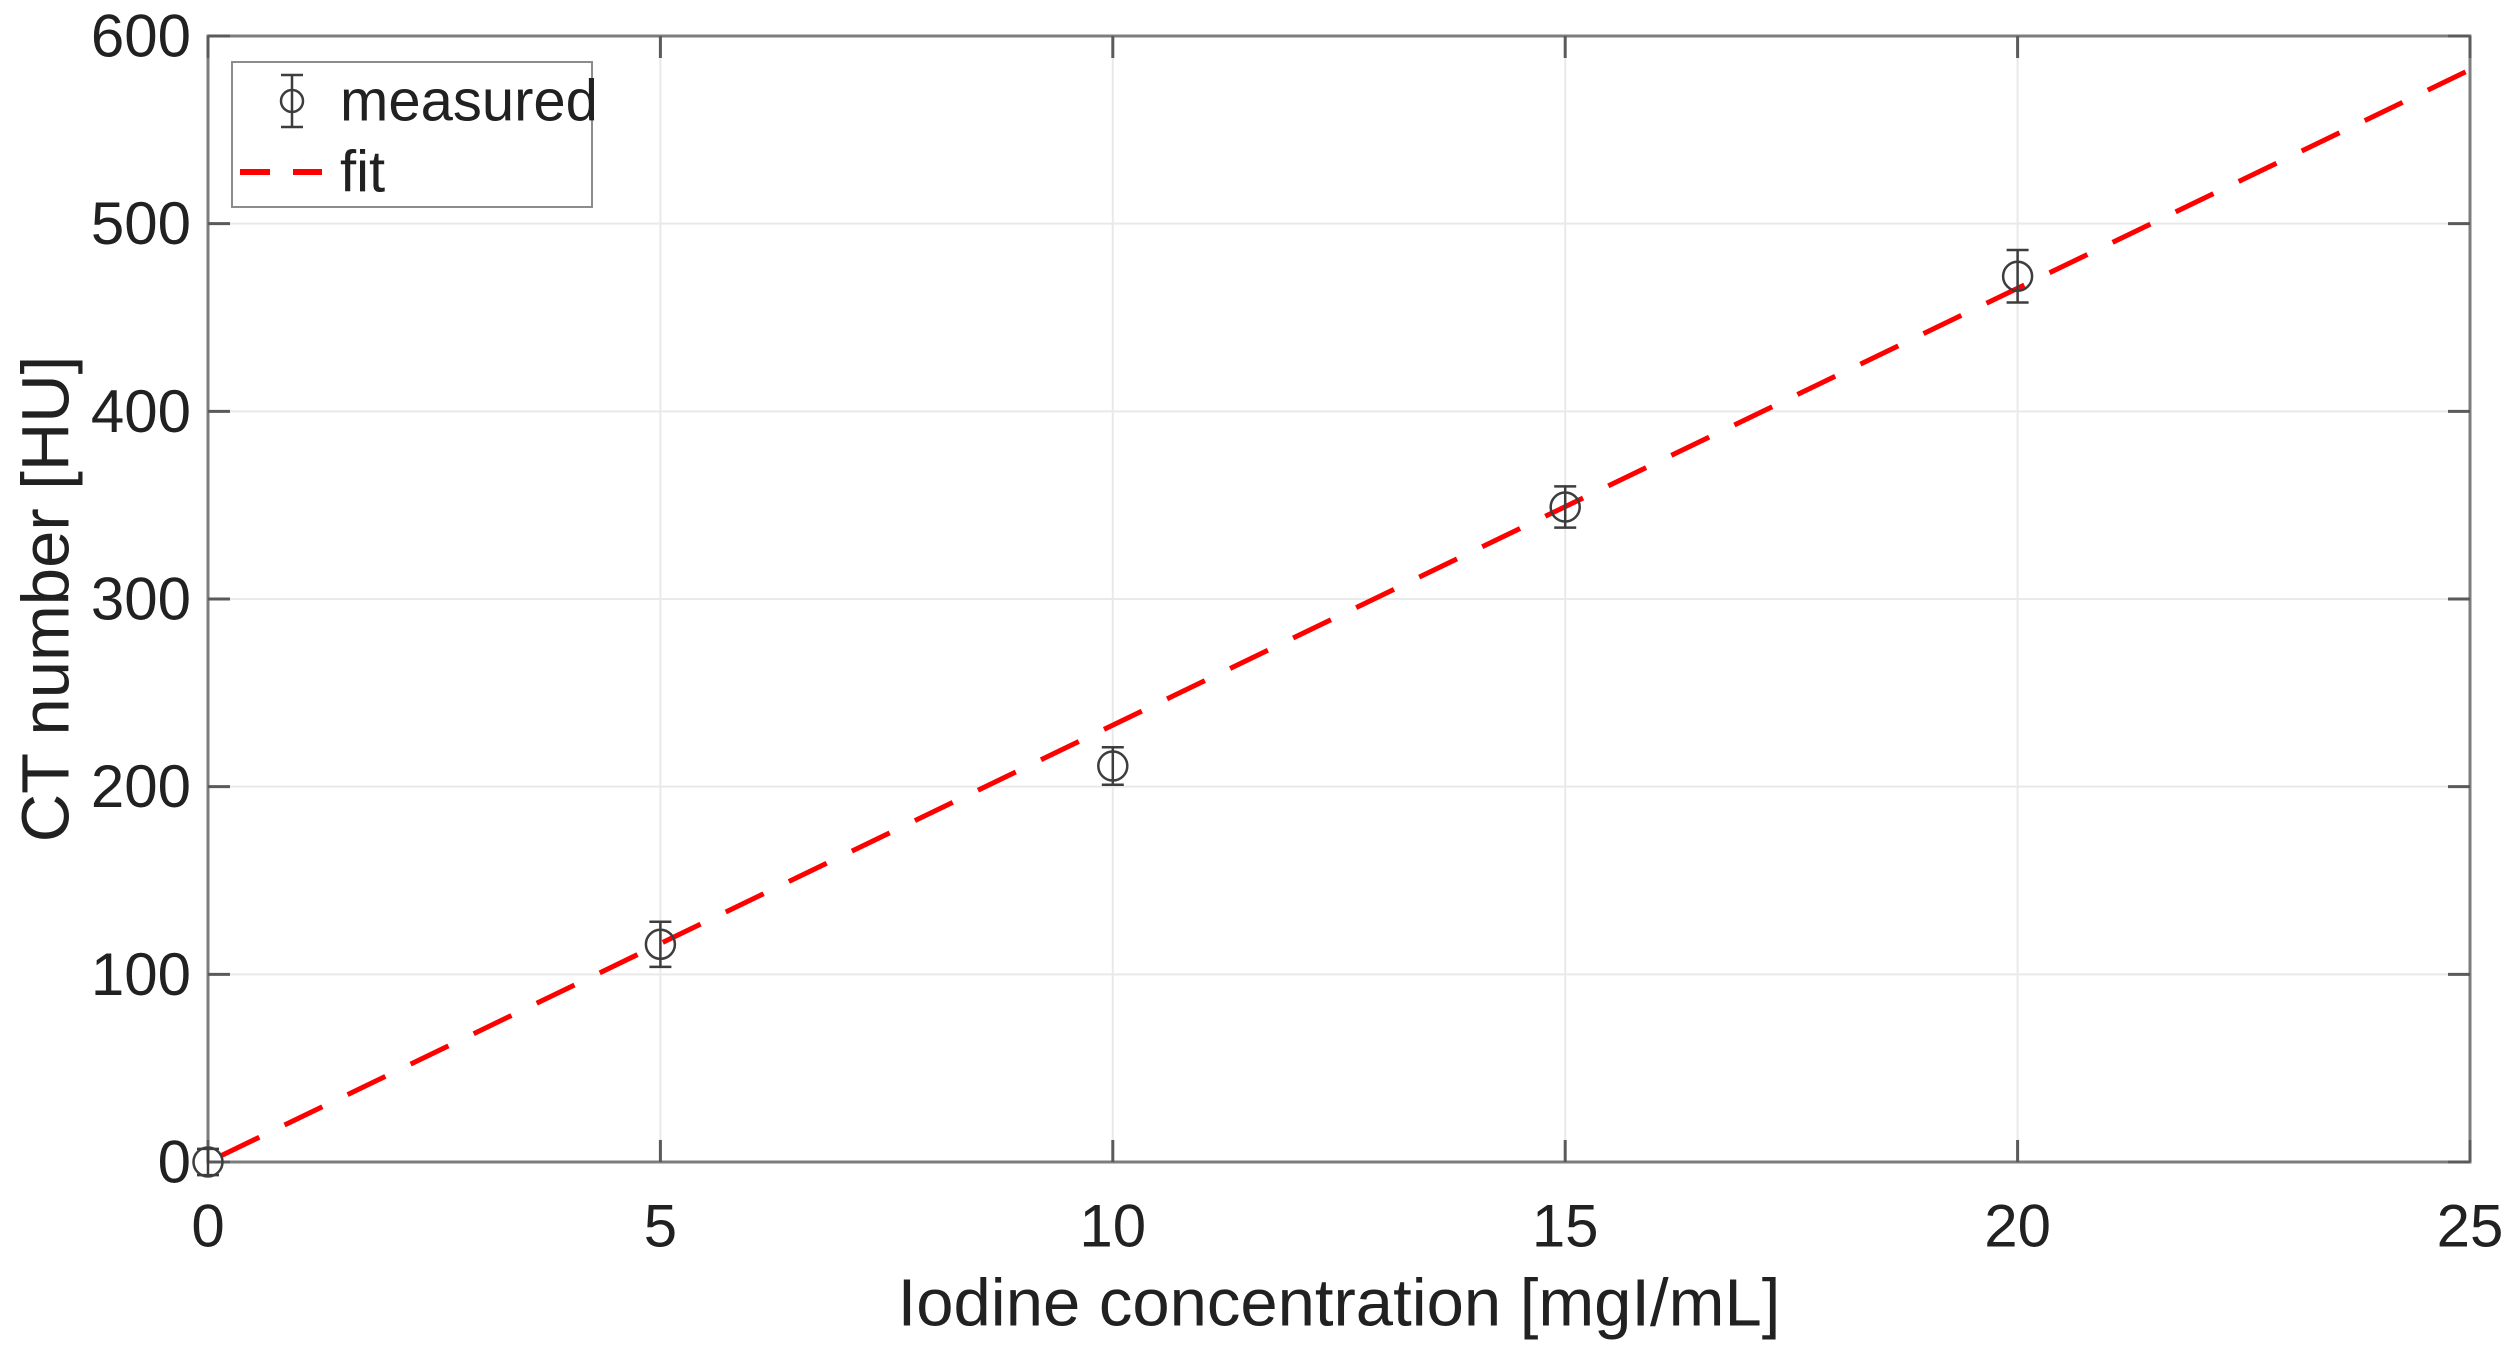 This screenshot has height=1360, width=2513. What do you see at coordinates (1112, 1226) in the screenshot?
I see `x-tick-label: 10` at bounding box center [1112, 1226].